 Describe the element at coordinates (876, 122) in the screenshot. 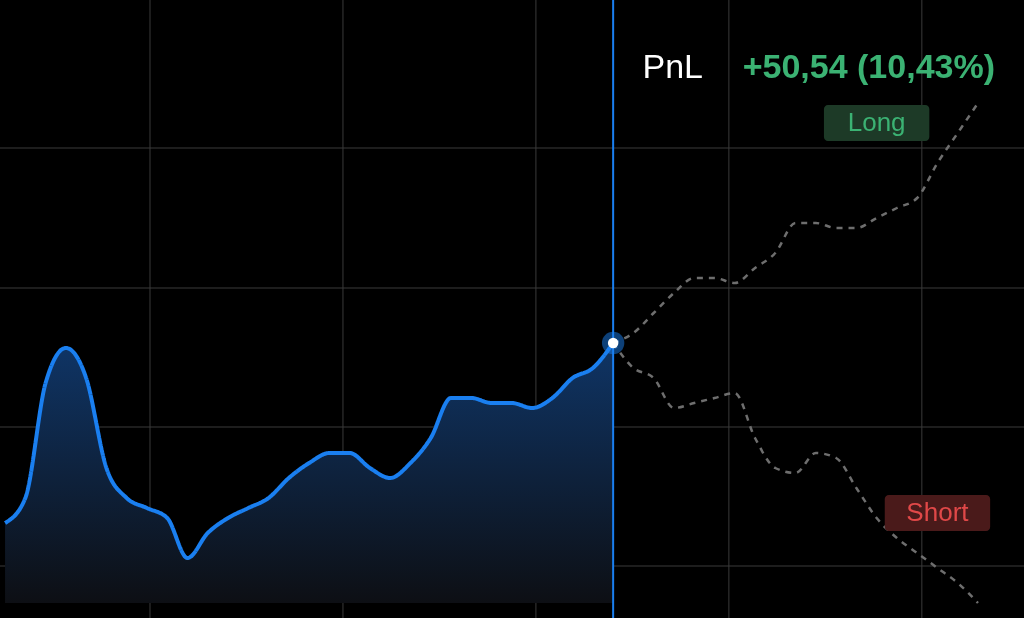

I see `series-label: Long` at that location.